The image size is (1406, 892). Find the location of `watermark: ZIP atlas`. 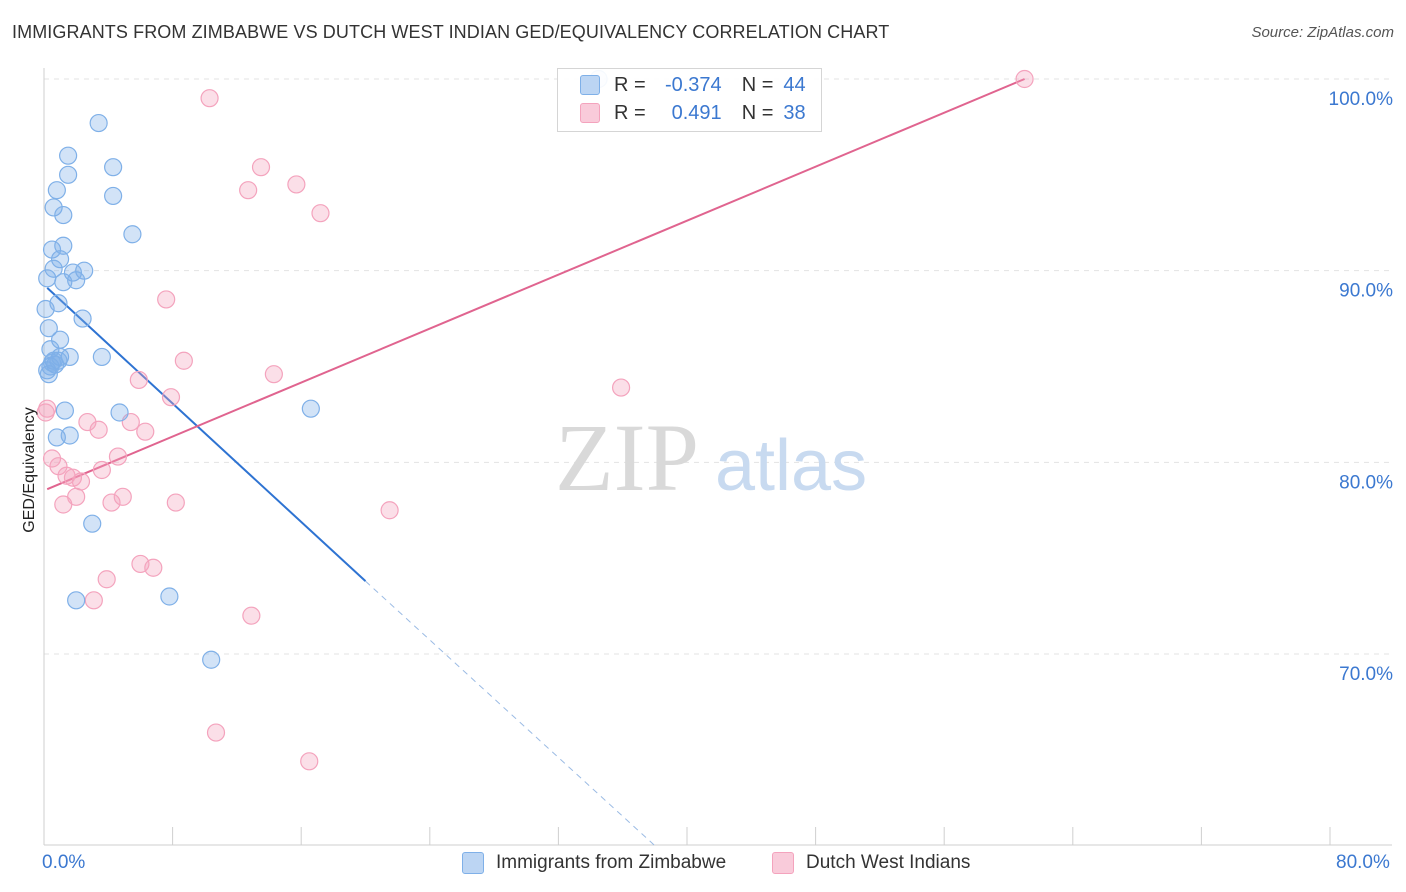

watermark: ZIP atlas is located at coordinates (711, 457).